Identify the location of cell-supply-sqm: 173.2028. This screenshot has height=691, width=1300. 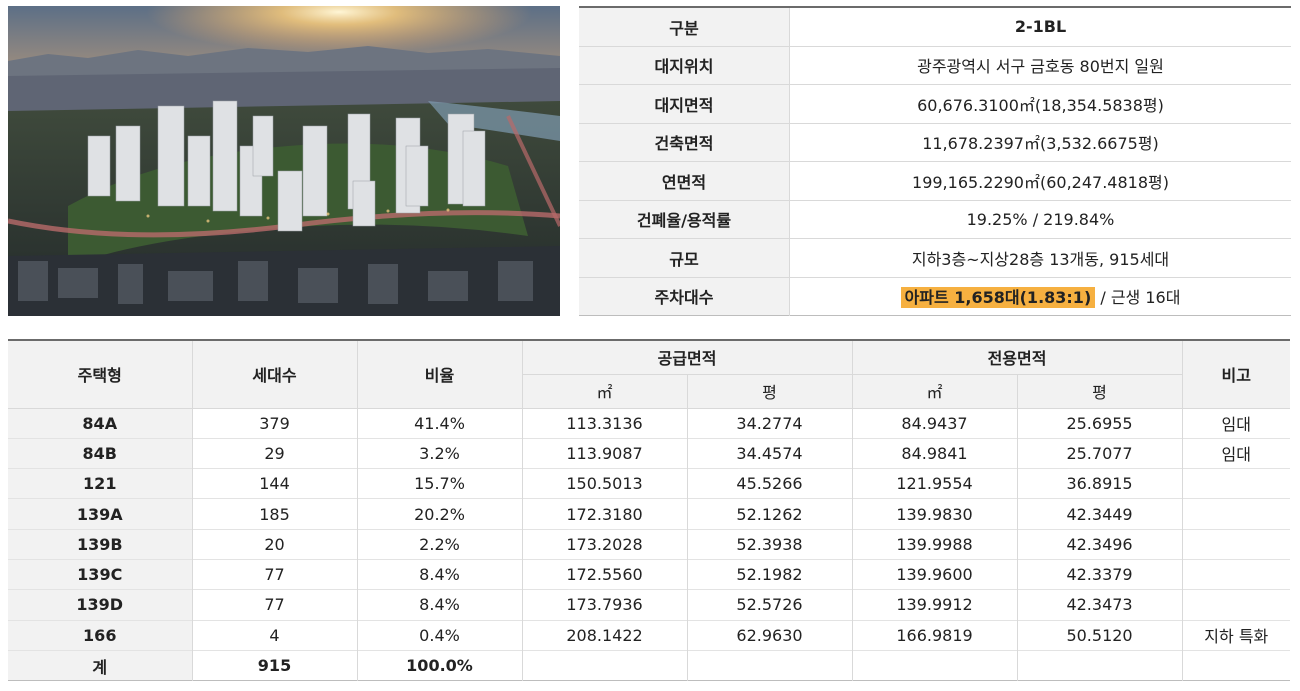
(604, 544).